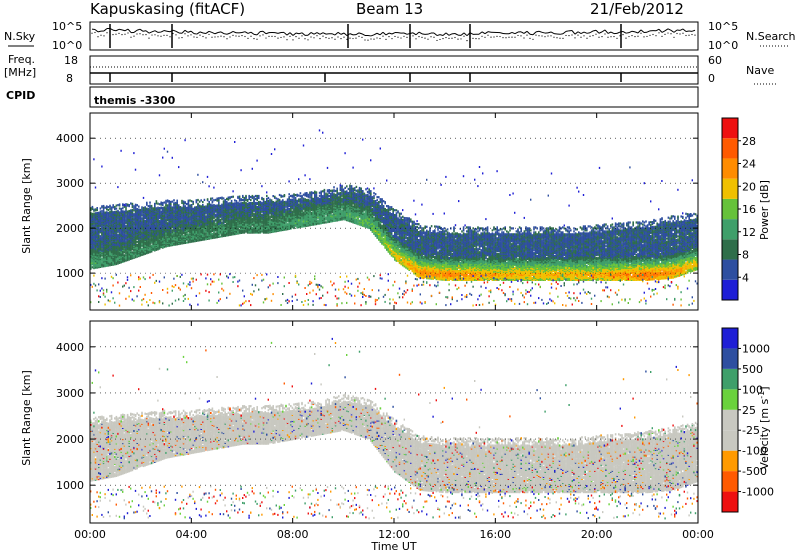  What do you see at coordinates (389, 9) in the screenshot?
I see `beam-title: Beam 13` at bounding box center [389, 9].